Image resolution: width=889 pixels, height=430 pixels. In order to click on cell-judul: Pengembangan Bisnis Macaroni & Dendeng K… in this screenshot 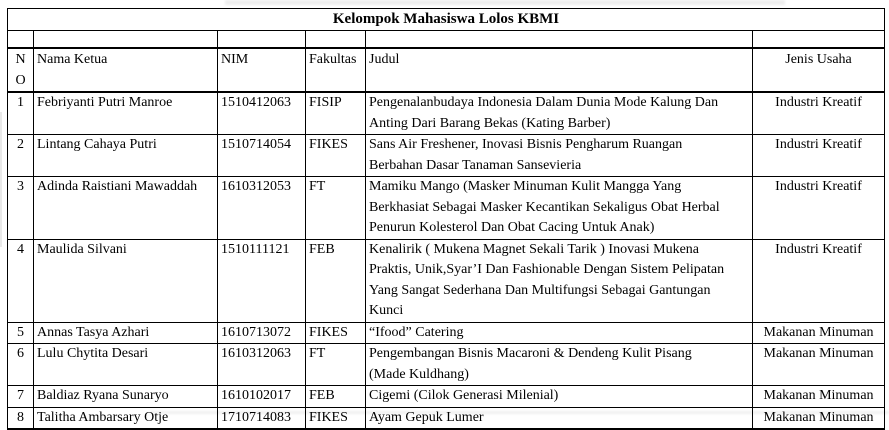, I will do `click(559, 364)`.